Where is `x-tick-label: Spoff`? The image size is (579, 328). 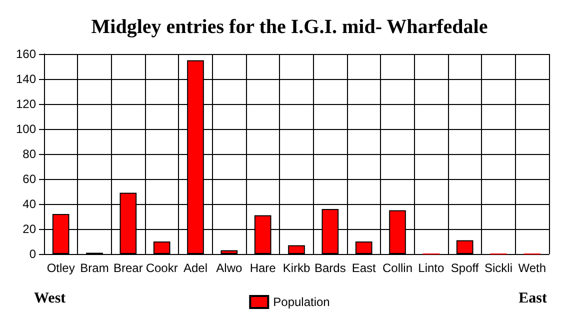
x-tick-label: Spoff is located at coordinates (465, 268).